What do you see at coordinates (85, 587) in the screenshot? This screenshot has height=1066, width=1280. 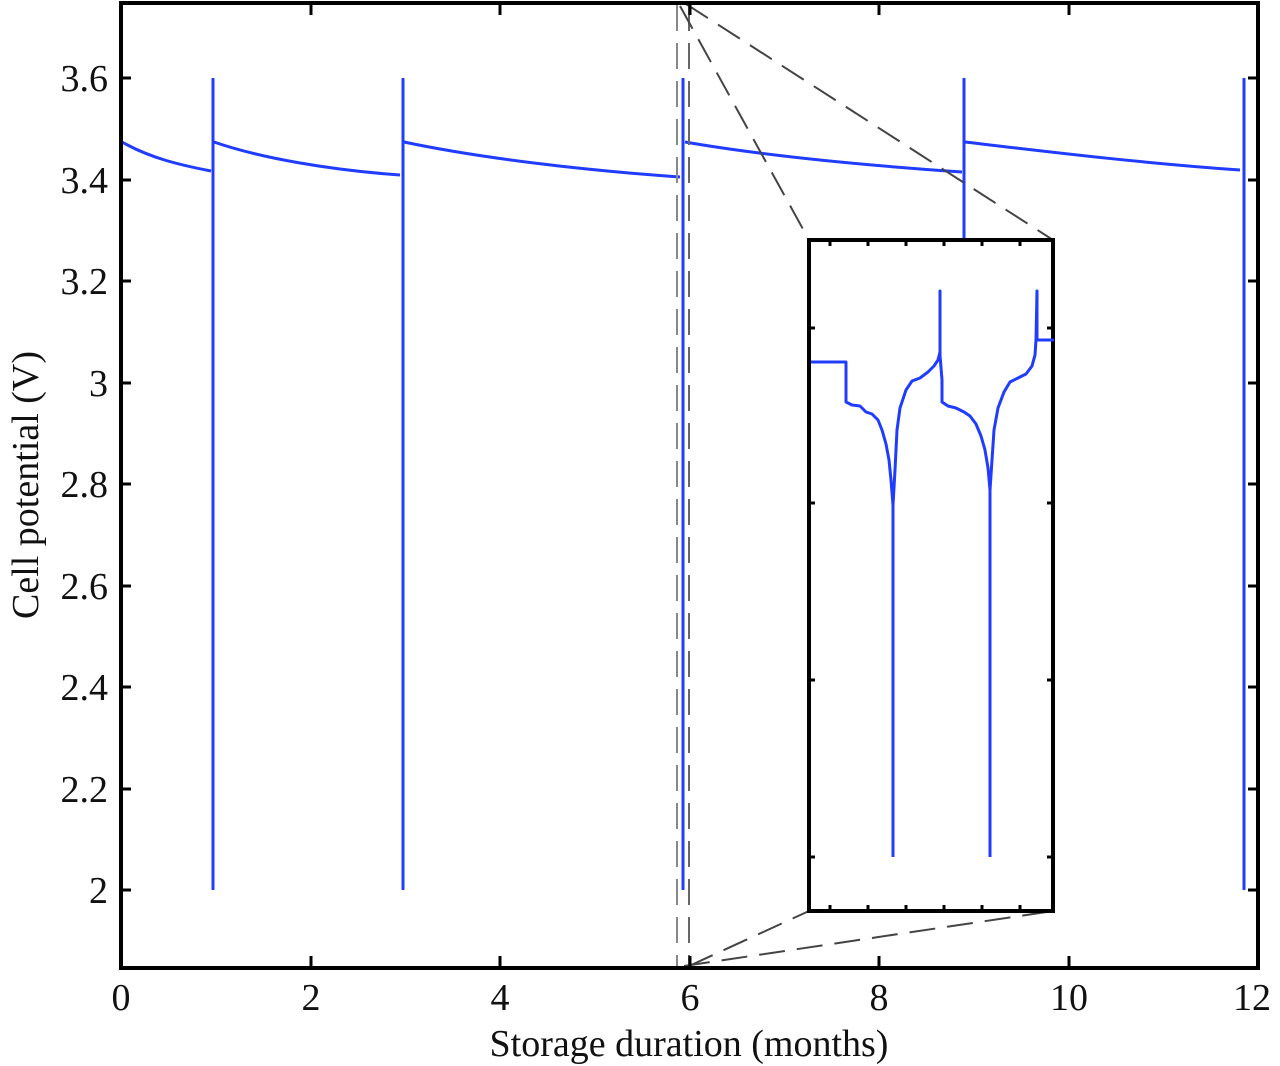 I see `y-tick-label: 2.6` at bounding box center [85, 587].